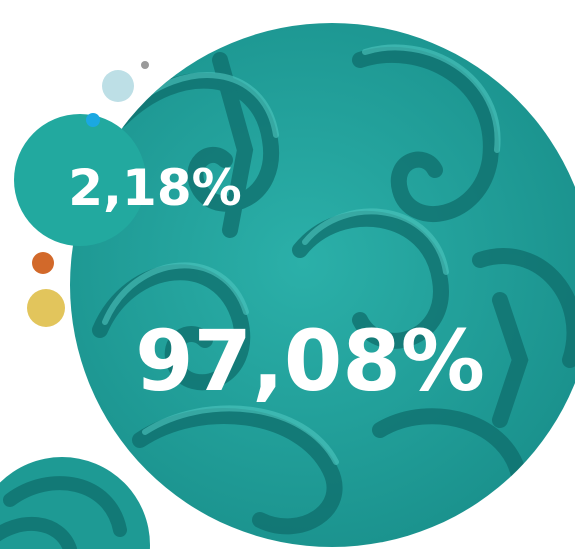  I want to click on large-percentage: 97,08%, so click(310, 361).